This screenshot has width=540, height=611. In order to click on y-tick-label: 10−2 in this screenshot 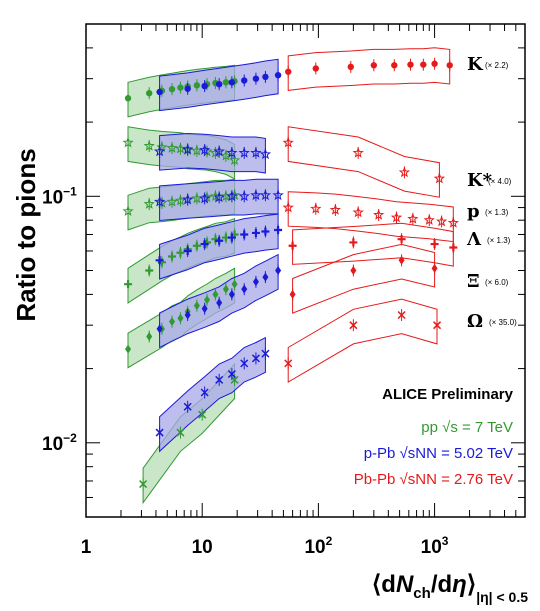, I will do `click(59, 443)`.